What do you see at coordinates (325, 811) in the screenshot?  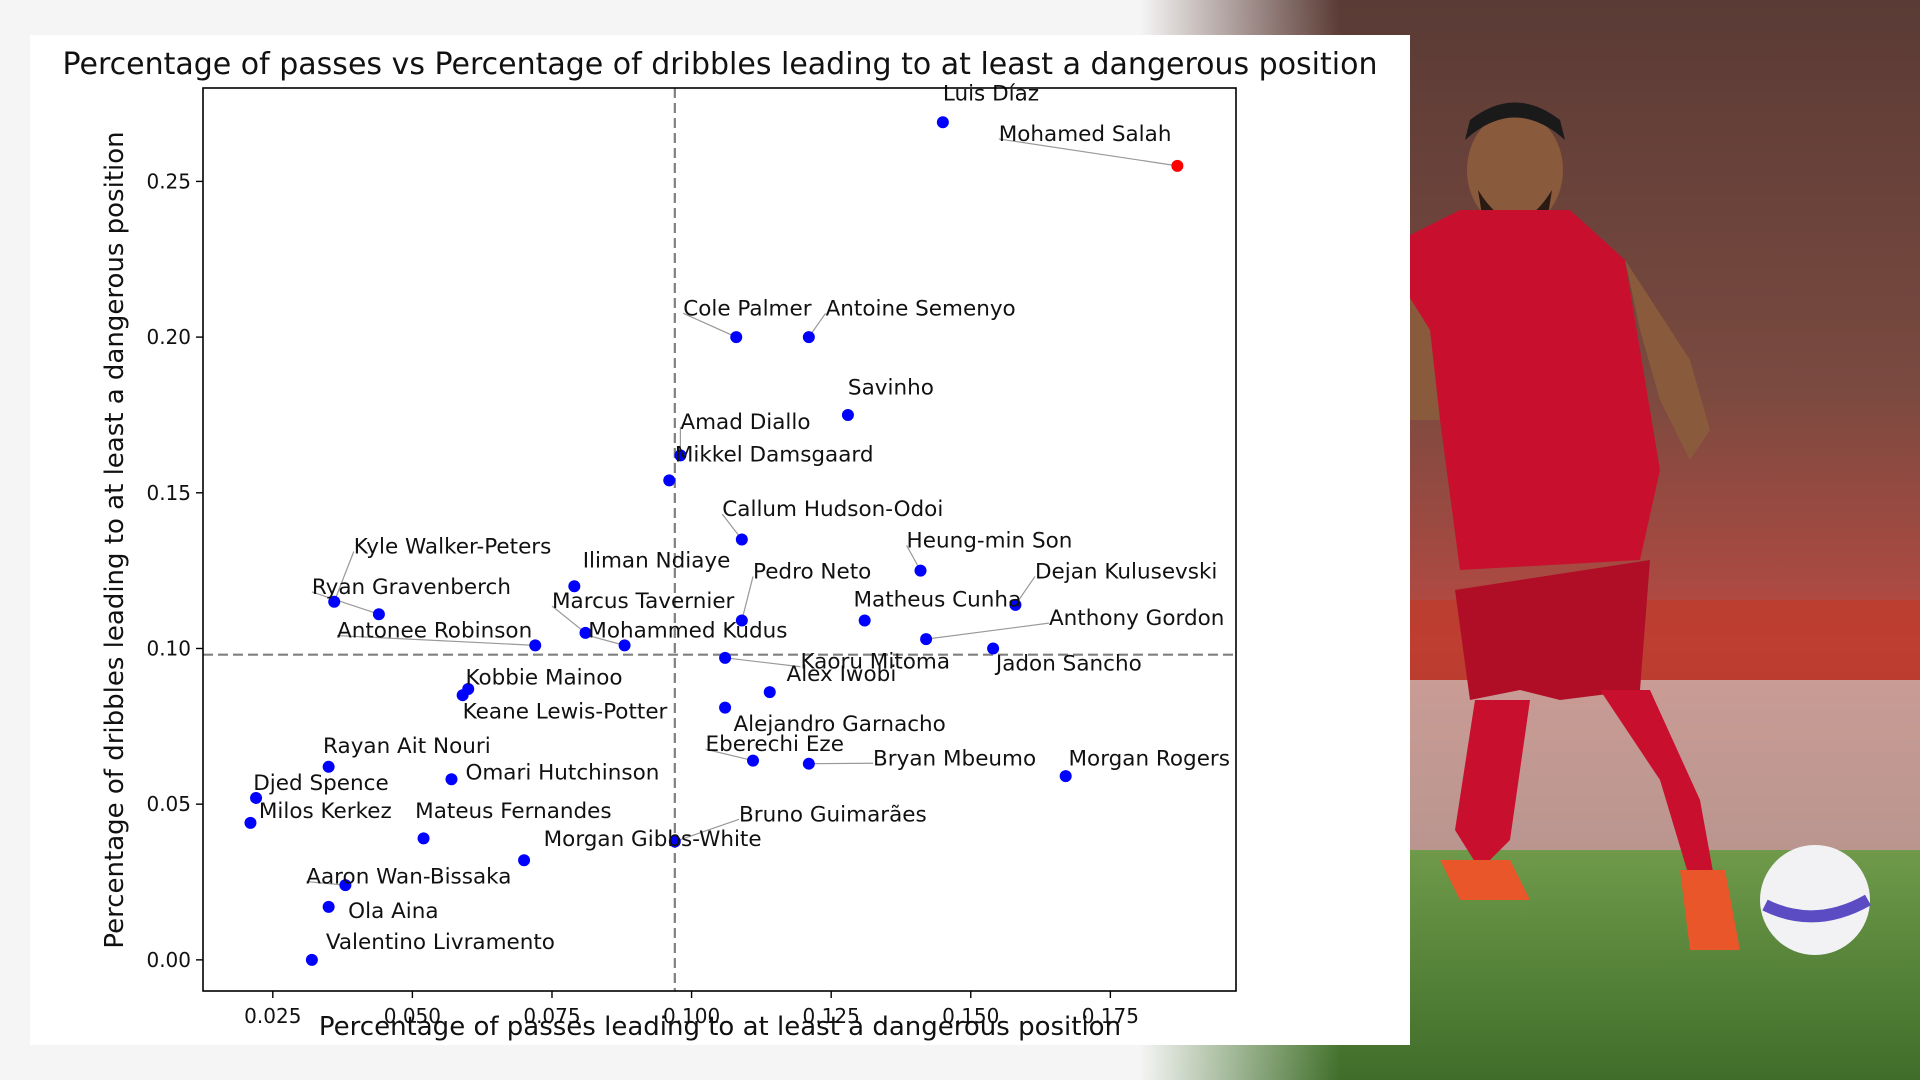 I see `point-label: Milos Kerkez` at bounding box center [325, 811].